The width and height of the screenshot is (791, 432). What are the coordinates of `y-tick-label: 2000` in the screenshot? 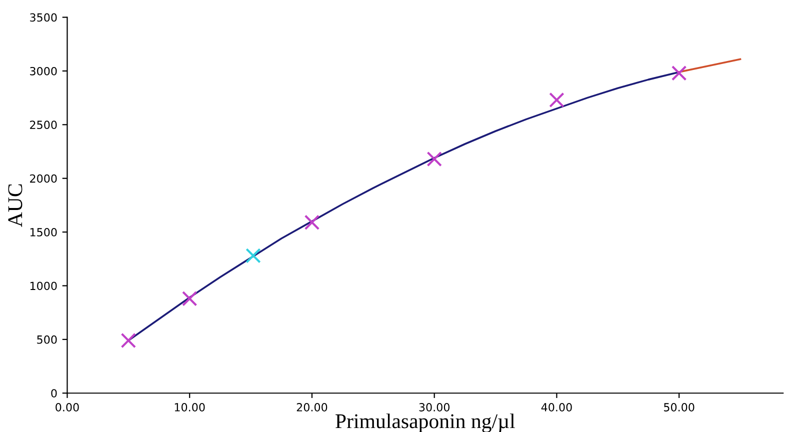 It's located at (43, 178).